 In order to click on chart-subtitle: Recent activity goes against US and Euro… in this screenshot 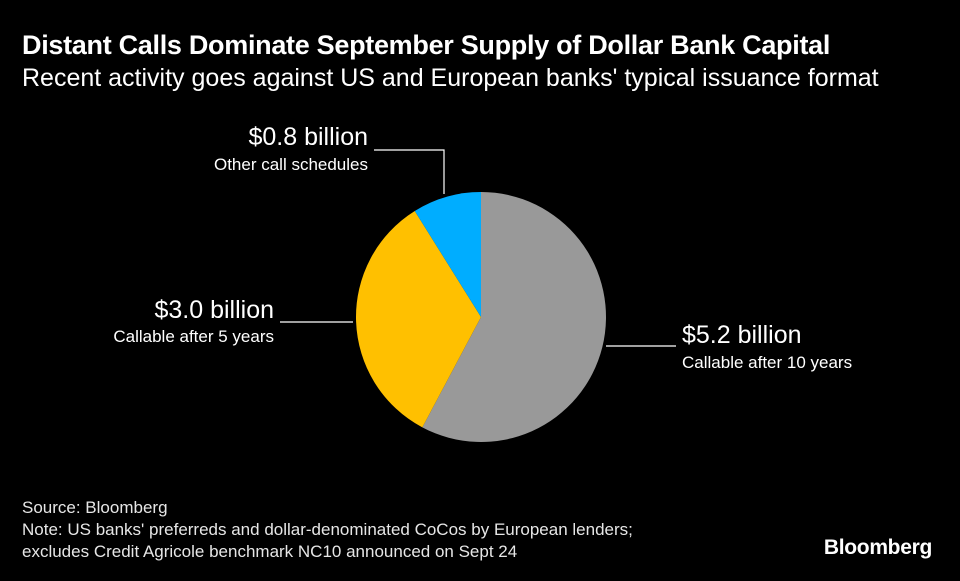, I will do `click(450, 78)`.